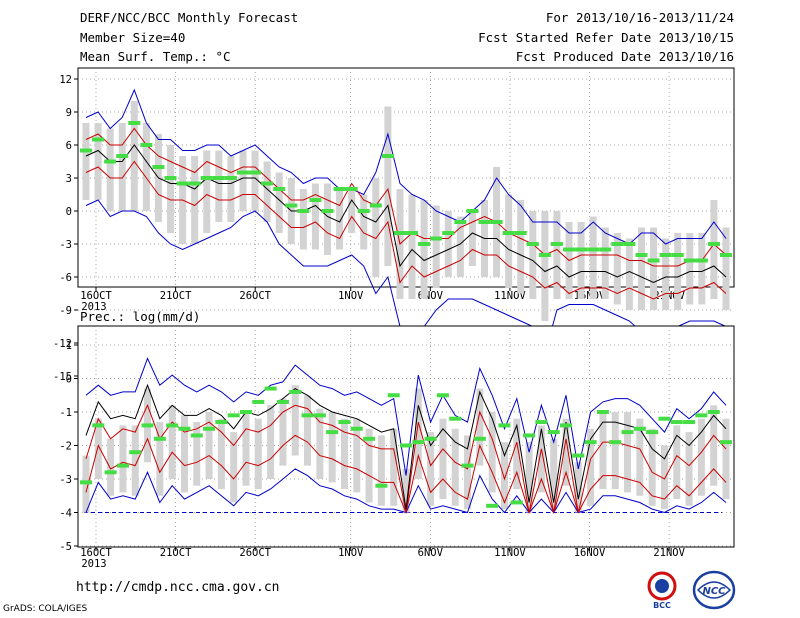 This screenshot has height=618, width=800. Describe the element at coordinates (62, 344) in the screenshot. I see `y-tick-label: -12` at that location.